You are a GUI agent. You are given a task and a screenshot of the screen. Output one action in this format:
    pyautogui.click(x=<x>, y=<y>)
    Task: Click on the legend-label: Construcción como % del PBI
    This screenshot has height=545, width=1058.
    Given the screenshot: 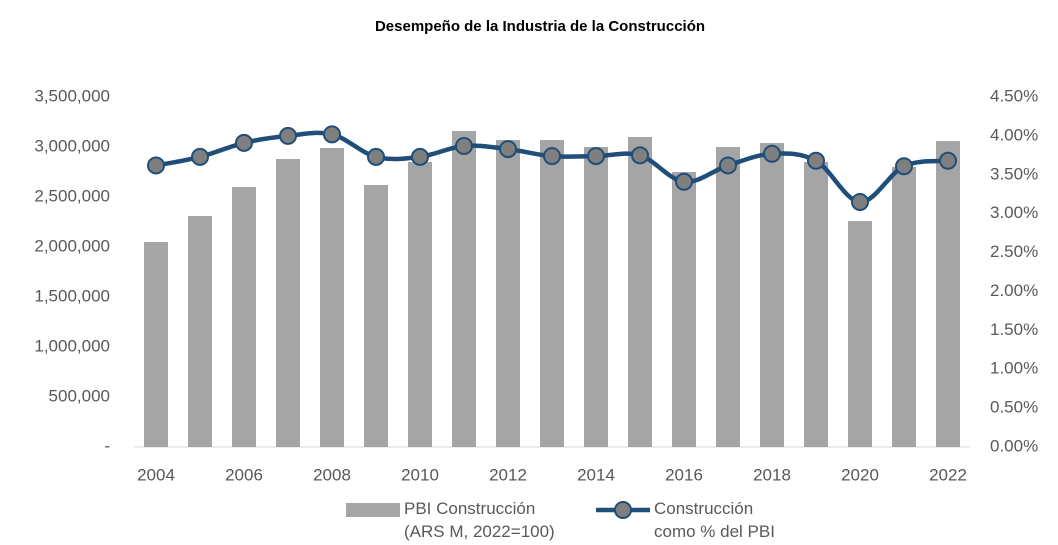 What is the action you would take?
    pyautogui.click(x=714, y=520)
    